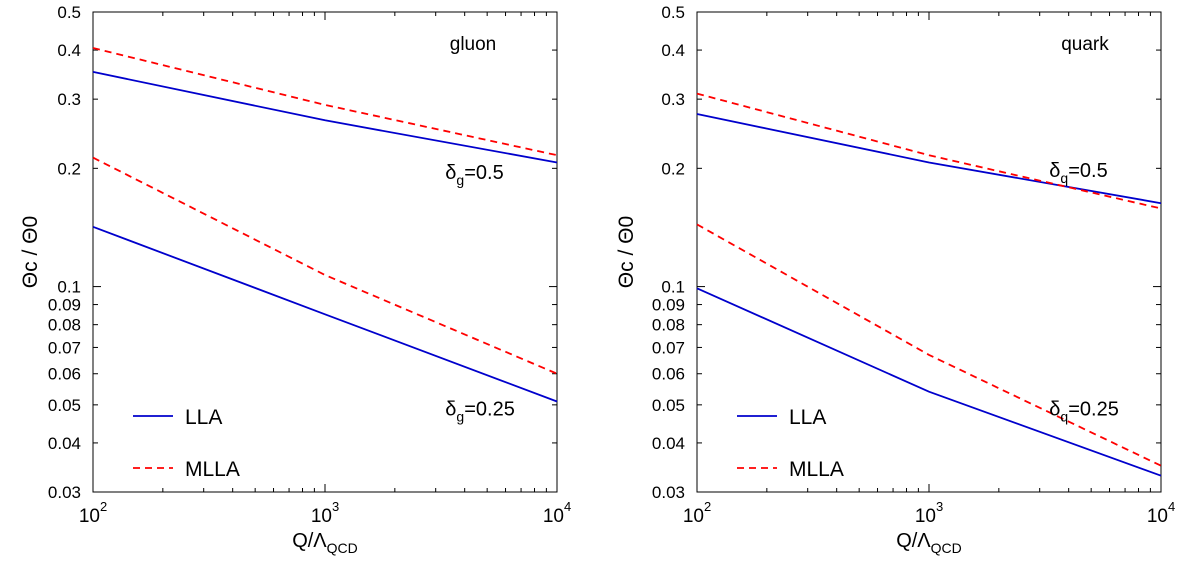 The height and width of the screenshot is (564, 1187). I want to click on panel-label: quark, so click(1085, 44).